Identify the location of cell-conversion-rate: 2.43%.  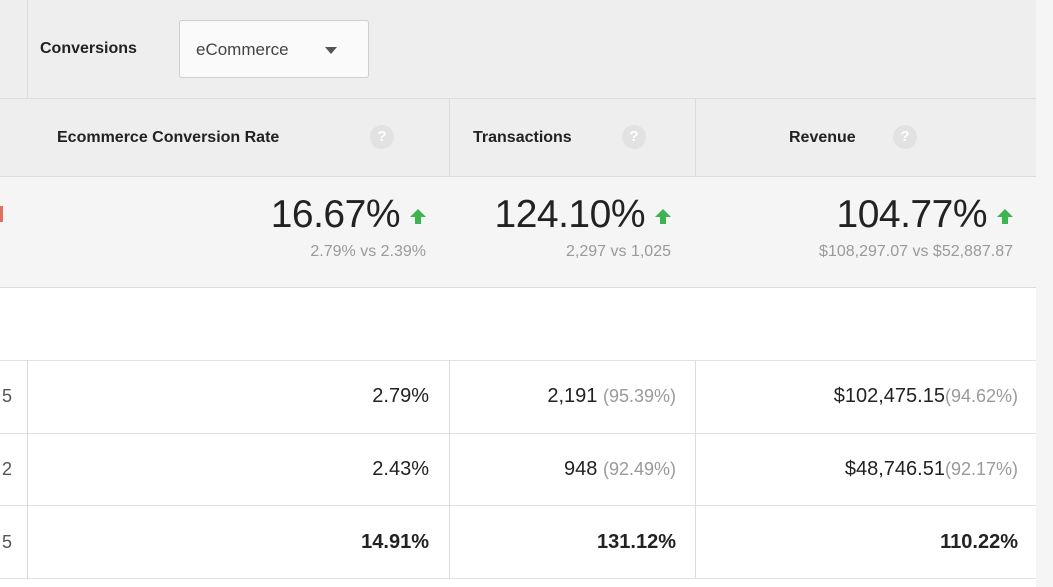
(400, 469).